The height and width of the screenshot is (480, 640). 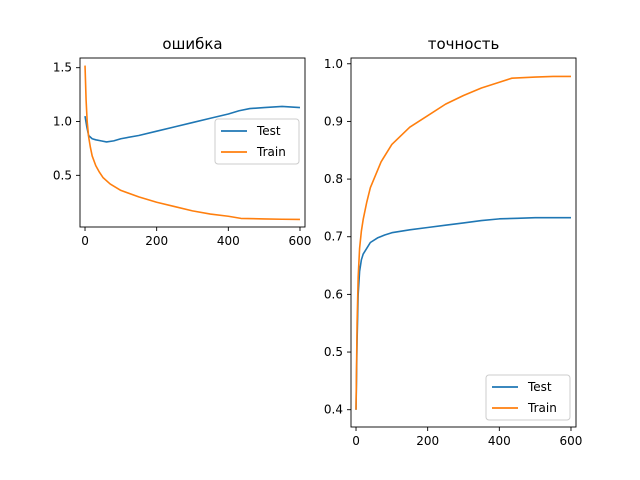 I want to click on y-tick-label: 1.5, so click(x=62, y=68).